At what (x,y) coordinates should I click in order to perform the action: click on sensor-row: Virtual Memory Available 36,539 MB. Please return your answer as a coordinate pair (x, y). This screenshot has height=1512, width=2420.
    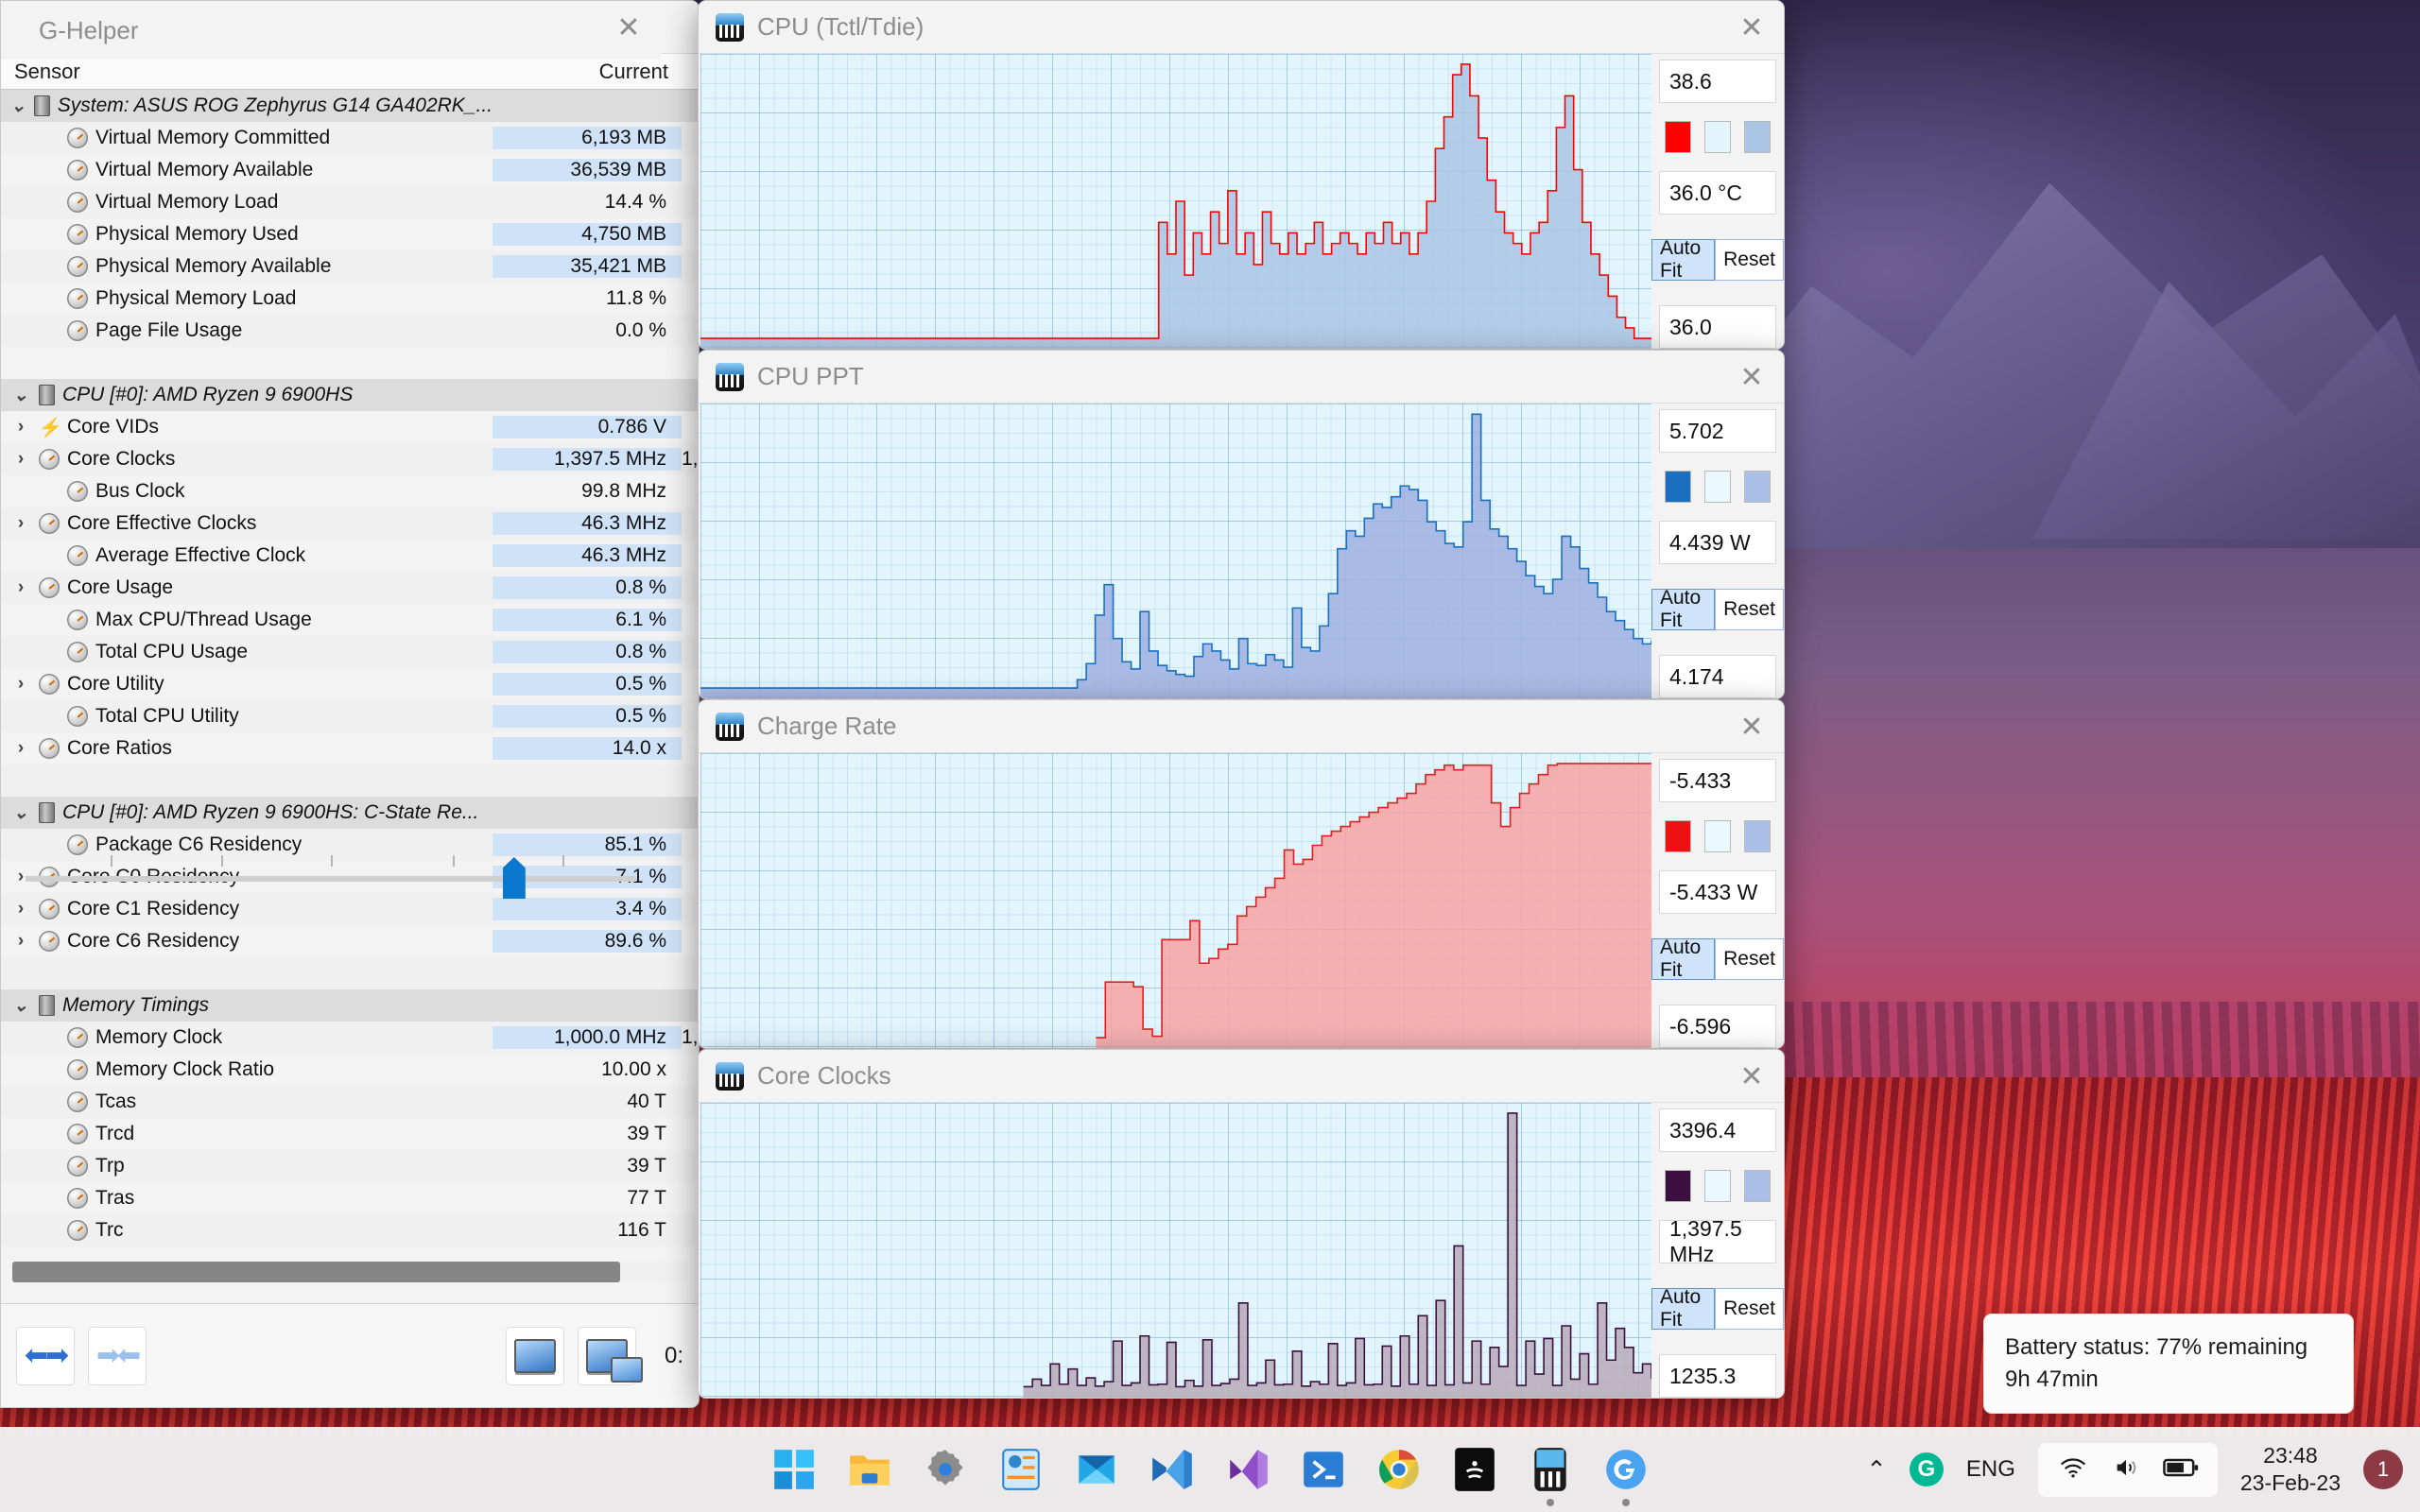
    Looking at the image, I should click on (350, 170).